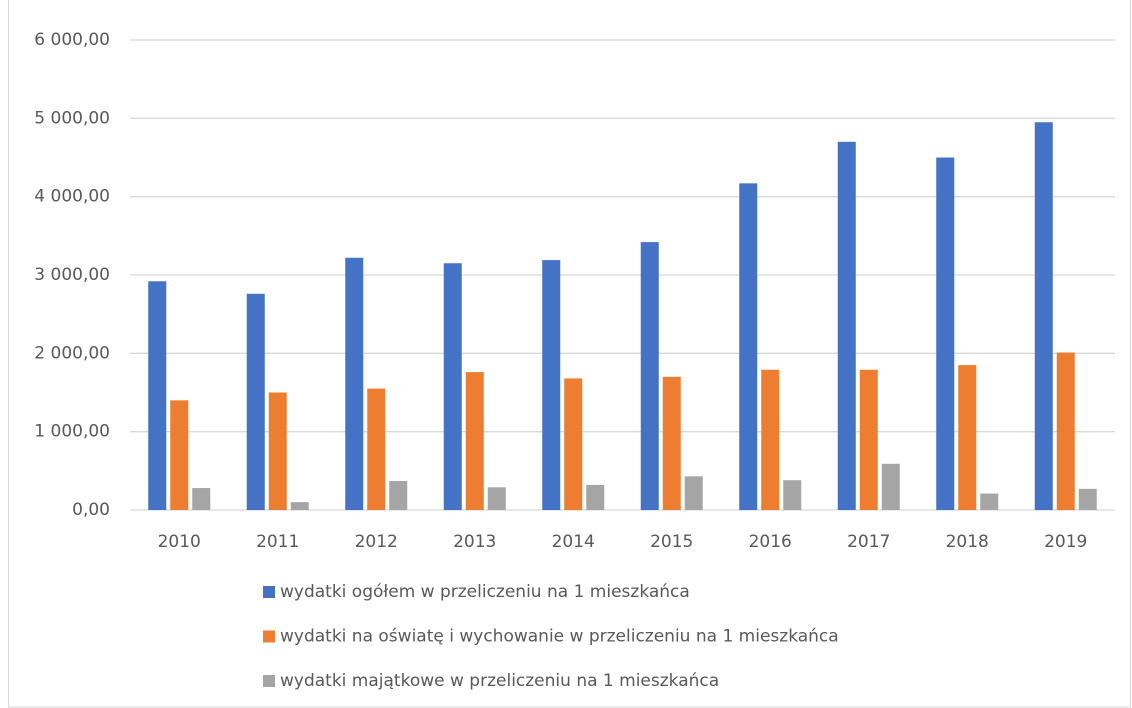  What do you see at coordinates (72, 197) in the screenshot?
I see `y-tick-label: 4 000,00` at bounding box center [72, 197].